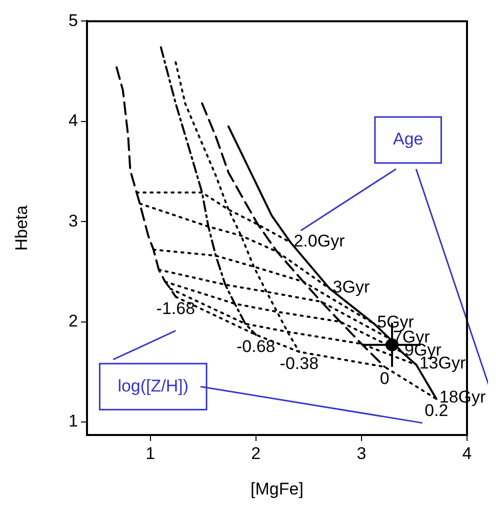  I want to click on x-tick-label: 3, so click(361, 453).